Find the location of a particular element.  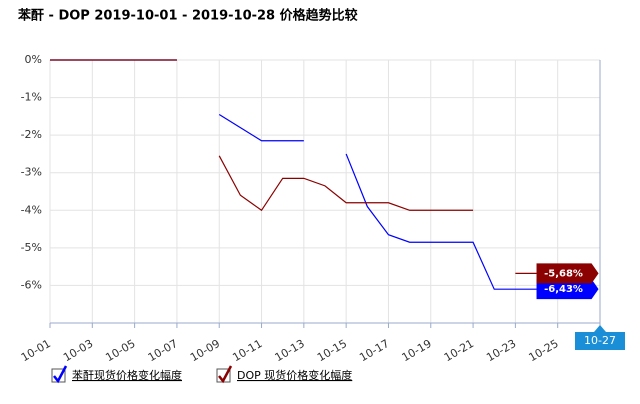

x-tick-label: 10-17 is located at coordinates (374, 350).